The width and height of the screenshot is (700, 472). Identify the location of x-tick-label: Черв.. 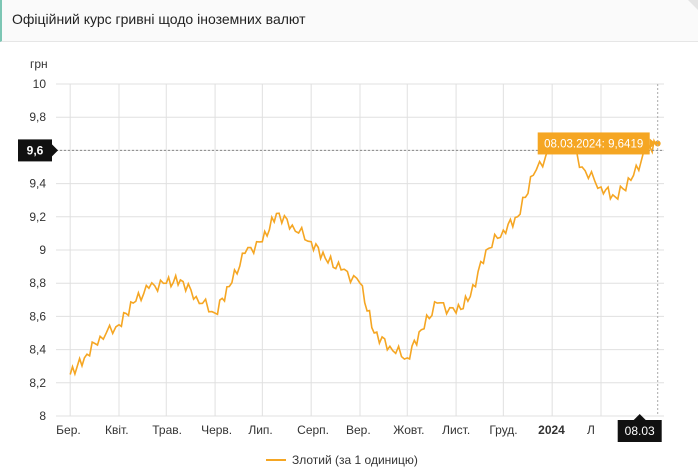
(216, 430).